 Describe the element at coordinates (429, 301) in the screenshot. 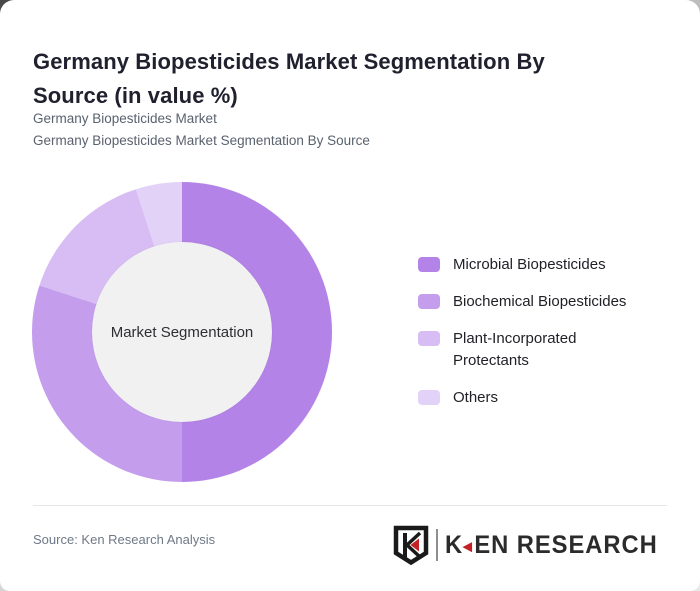

I see `legend-swatch-biochemical` at that location.